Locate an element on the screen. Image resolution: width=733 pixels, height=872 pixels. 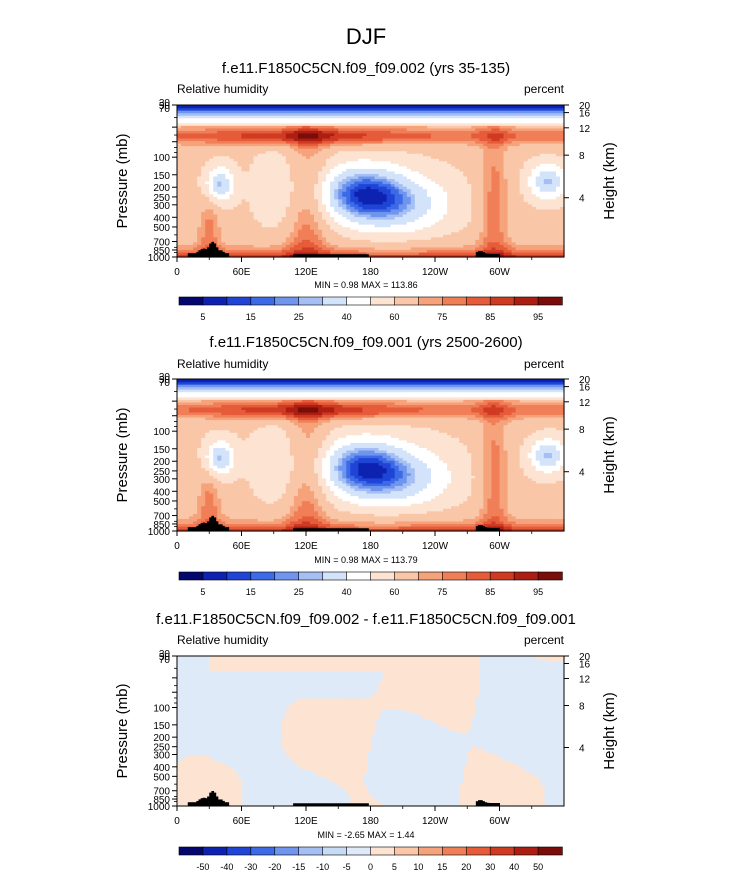
panel-1-left-string: Relative humidity is located at coordinates (222, 89).